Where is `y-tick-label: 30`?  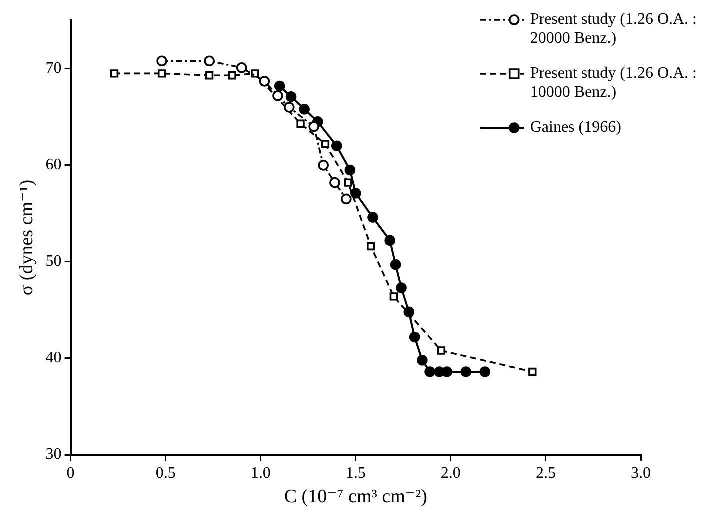
y-tick-label: 30 is located at coordinates (54, 455).